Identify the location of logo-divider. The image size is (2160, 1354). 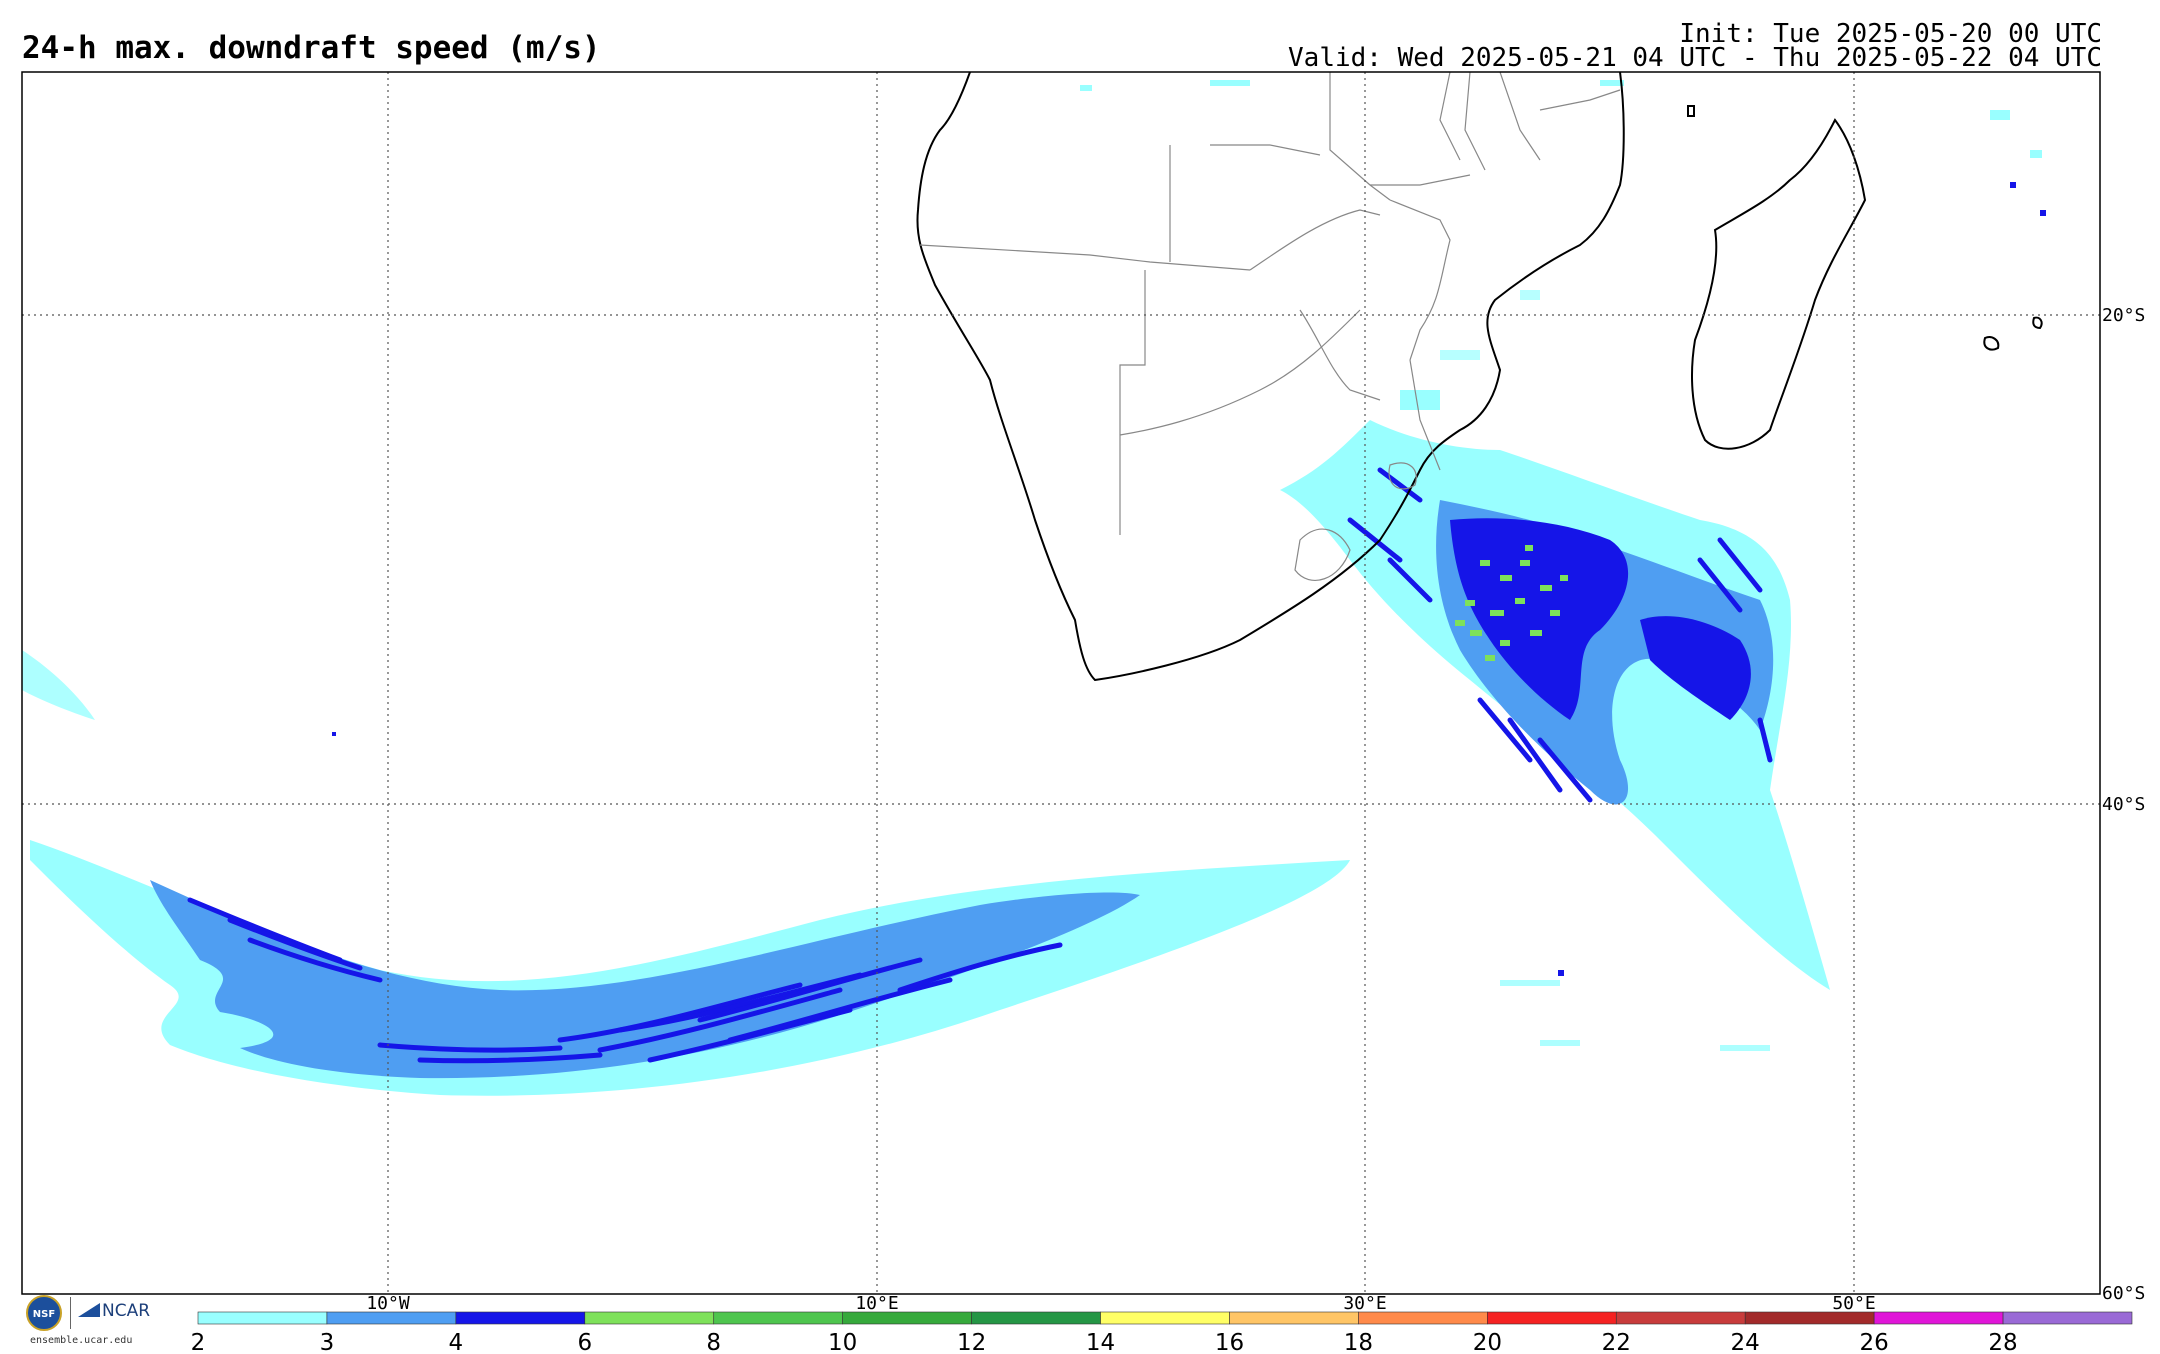
(70, 1313).